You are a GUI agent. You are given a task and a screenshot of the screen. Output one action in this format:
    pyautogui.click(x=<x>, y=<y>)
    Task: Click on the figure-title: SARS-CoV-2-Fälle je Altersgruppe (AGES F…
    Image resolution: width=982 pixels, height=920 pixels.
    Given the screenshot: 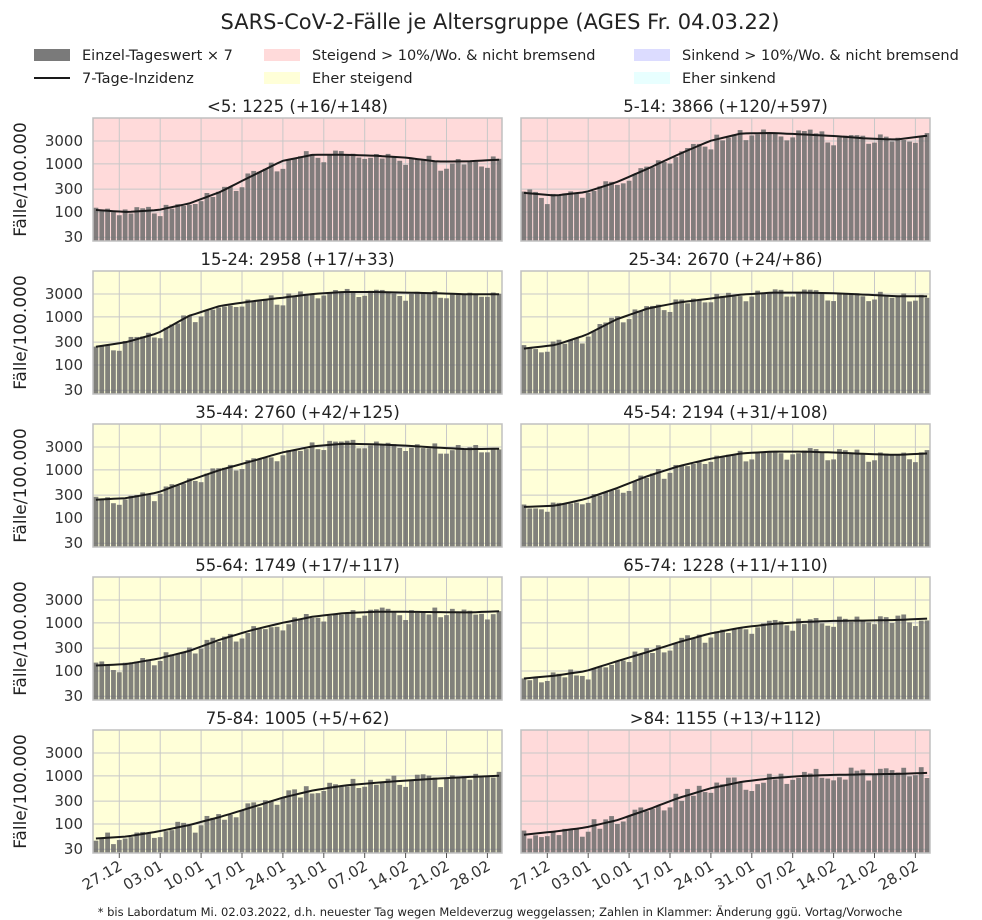 What is the action you would take?
    pyautogui.click(x=500, y=22)
    